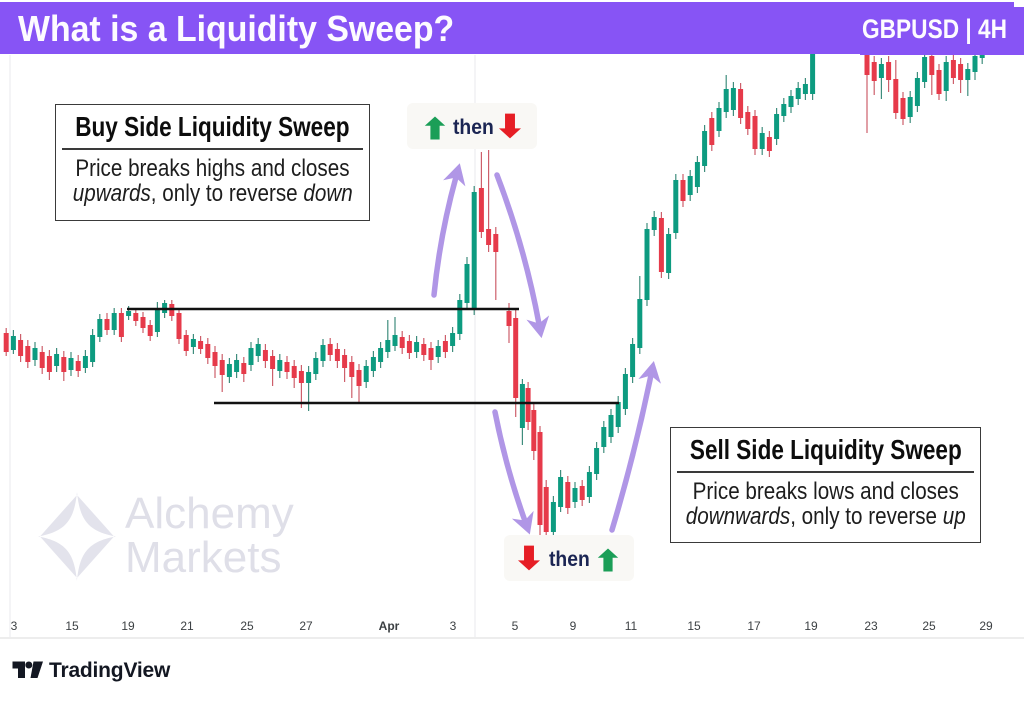 Image resolution: width=1024 pixels, height=701 pixels. Describe the element at coordinates (203, 557) in the screenshot. I see `svg-text: Markets` at that location.